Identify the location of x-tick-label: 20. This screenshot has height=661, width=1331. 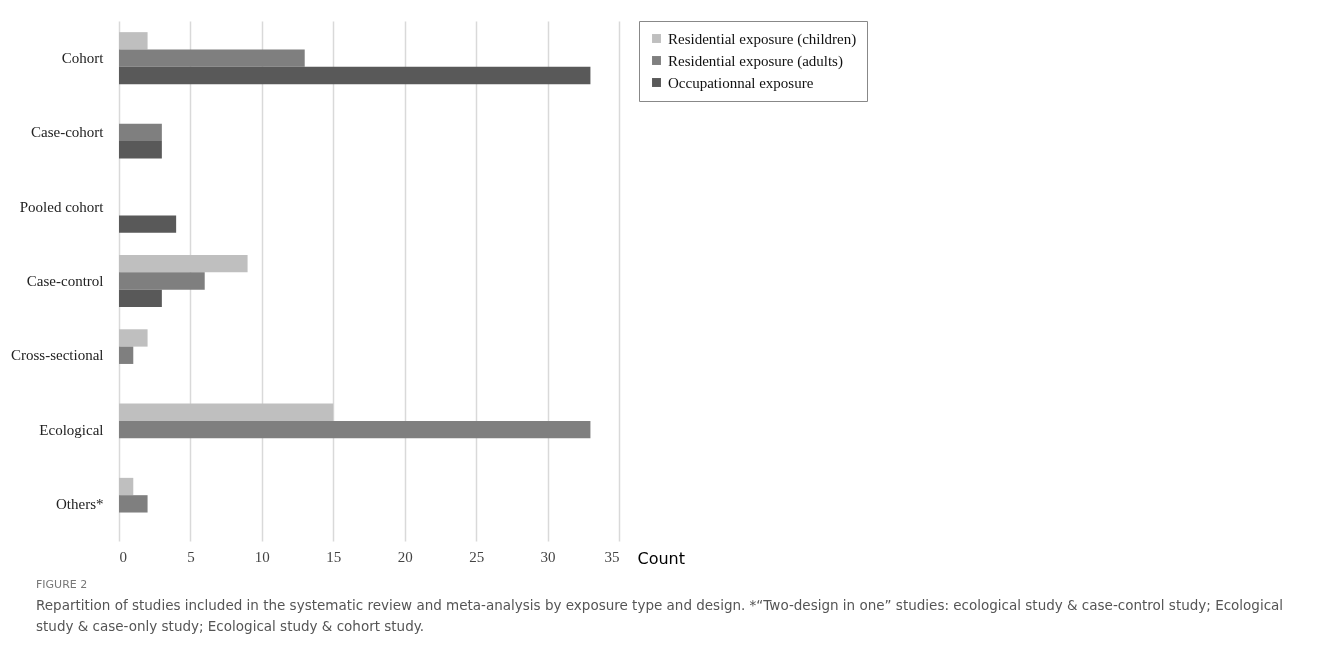
(405, 556).